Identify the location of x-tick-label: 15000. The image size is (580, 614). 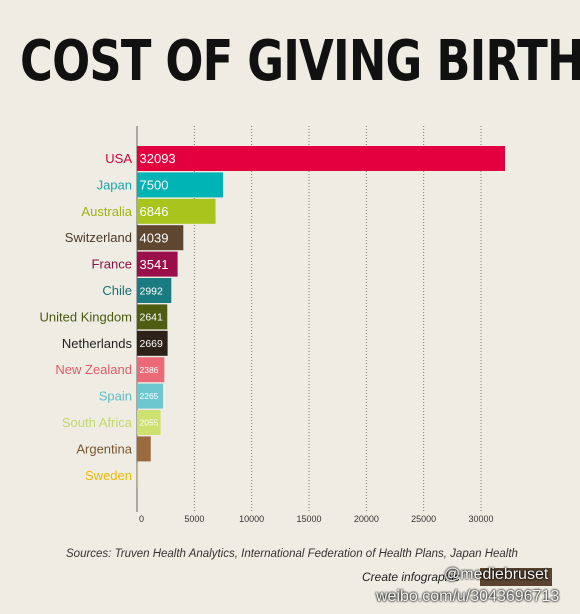
(308, 519).